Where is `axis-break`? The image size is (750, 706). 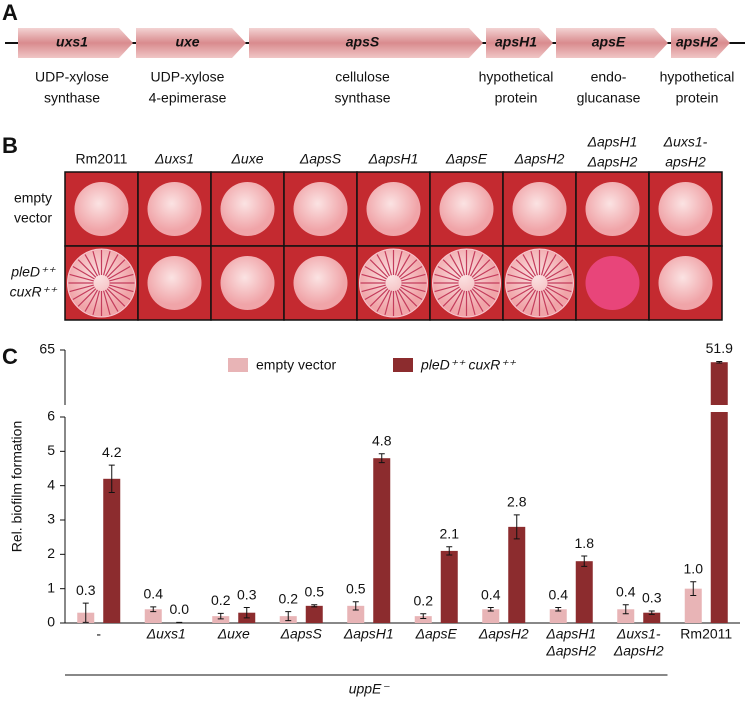 axis-break is located at coordinates (65, 408).